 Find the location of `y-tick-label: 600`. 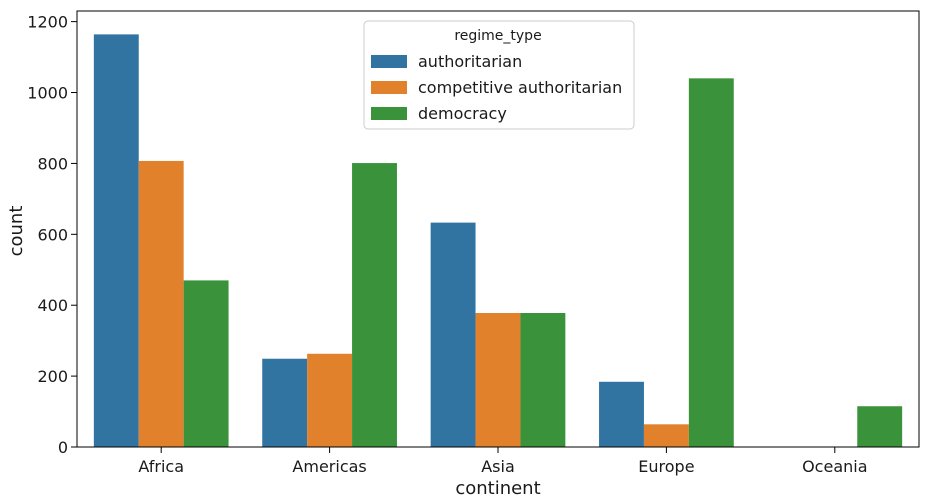

y-tick-label: 600 is located at coordinates (52, 234).